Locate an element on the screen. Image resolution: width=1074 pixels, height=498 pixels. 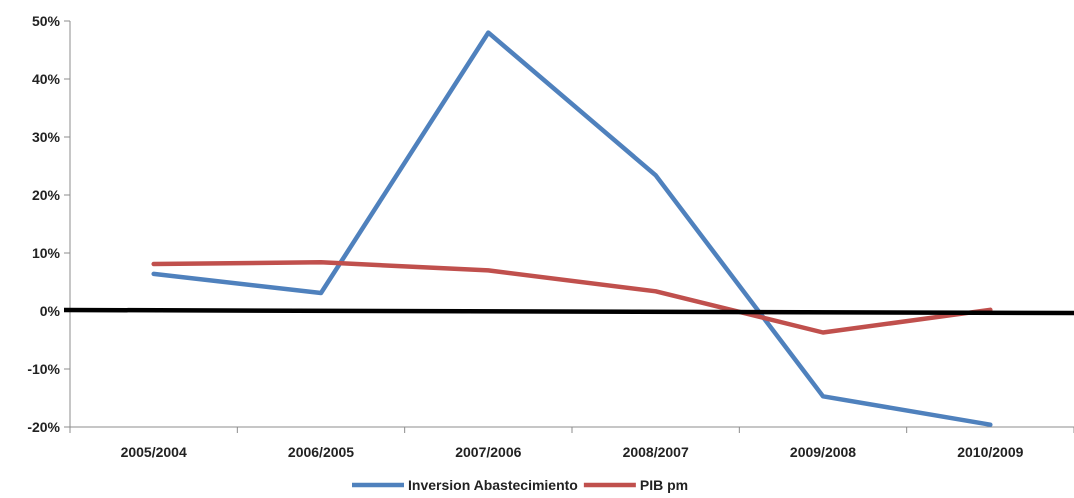
y-tick-label: 50% is located at coordinates (46, 21).